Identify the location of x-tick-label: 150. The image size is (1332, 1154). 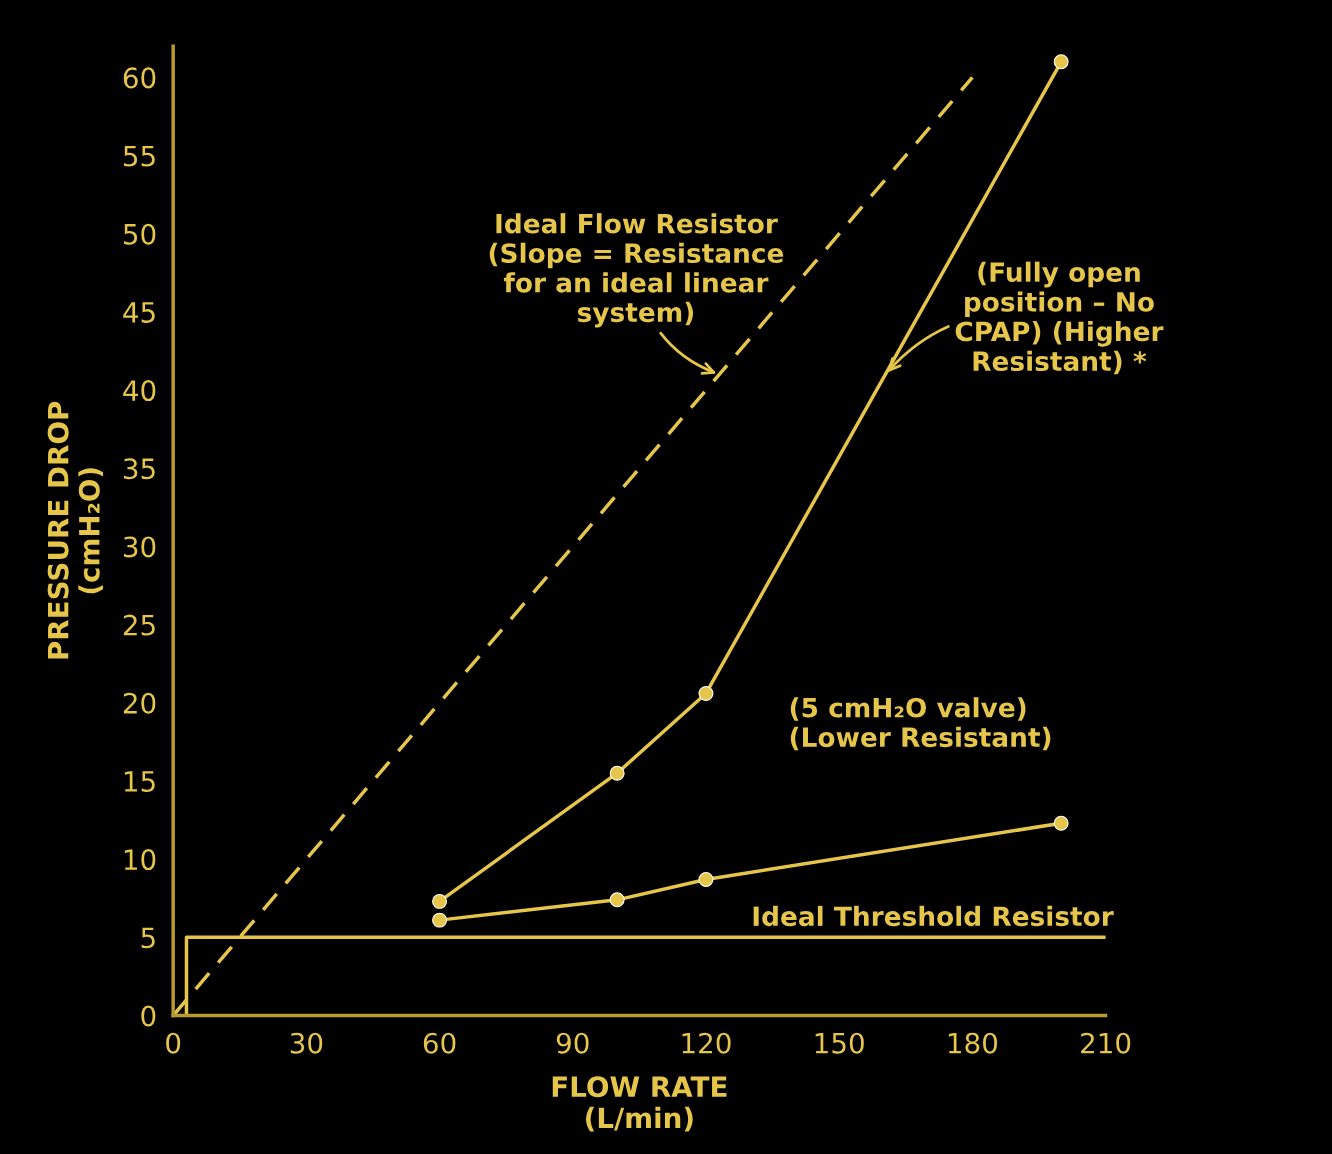
(839, 1043).